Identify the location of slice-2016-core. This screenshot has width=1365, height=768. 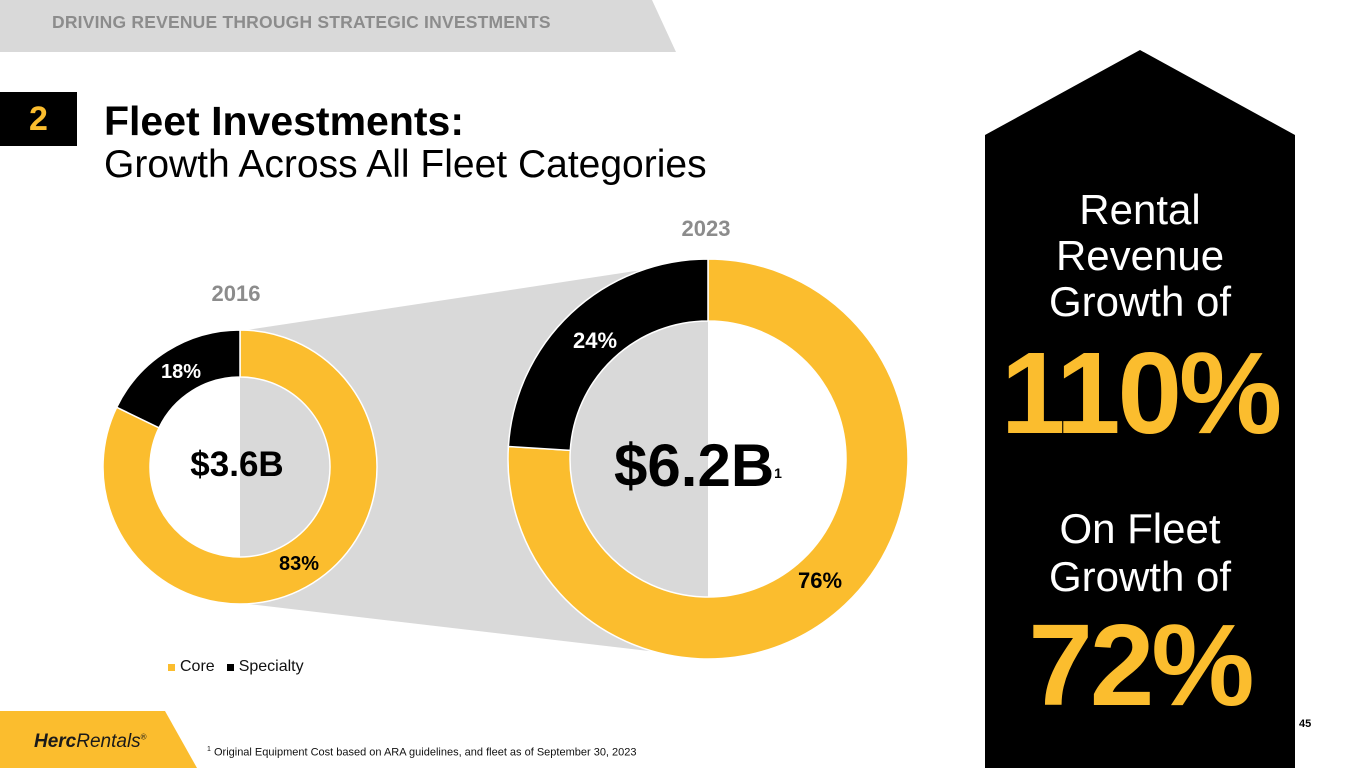
(240, 467).